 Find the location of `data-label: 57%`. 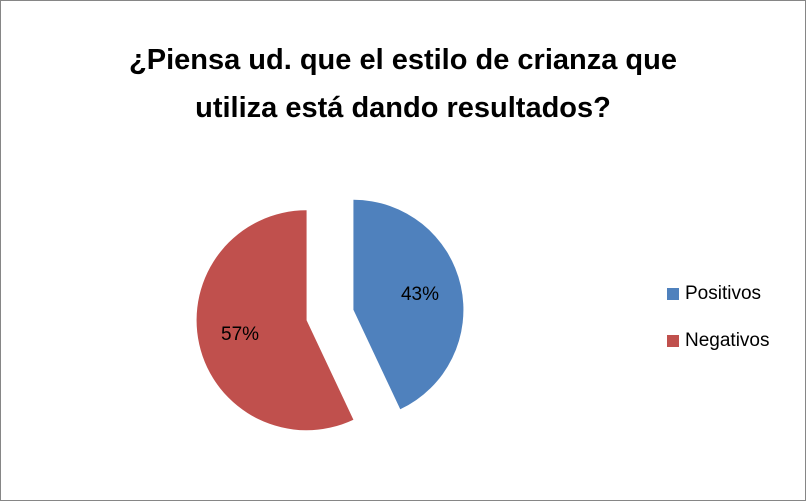

data-label: 57% is located at coordinates (240, 334).